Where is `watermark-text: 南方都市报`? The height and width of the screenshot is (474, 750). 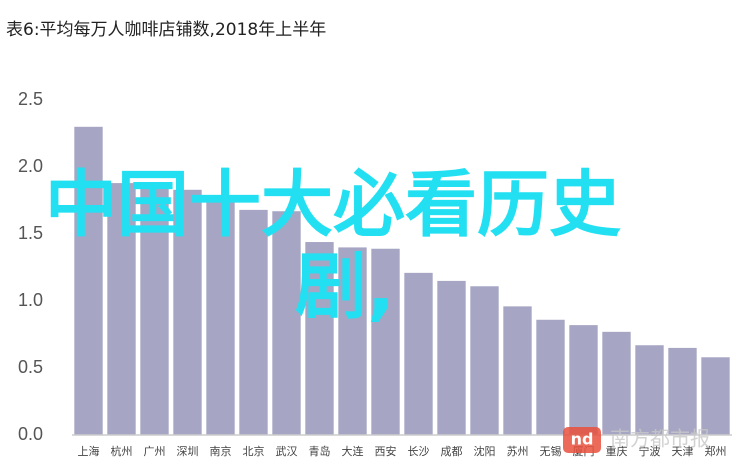 watermark-text: 南方都市报 is located at coordinates (660, 439).